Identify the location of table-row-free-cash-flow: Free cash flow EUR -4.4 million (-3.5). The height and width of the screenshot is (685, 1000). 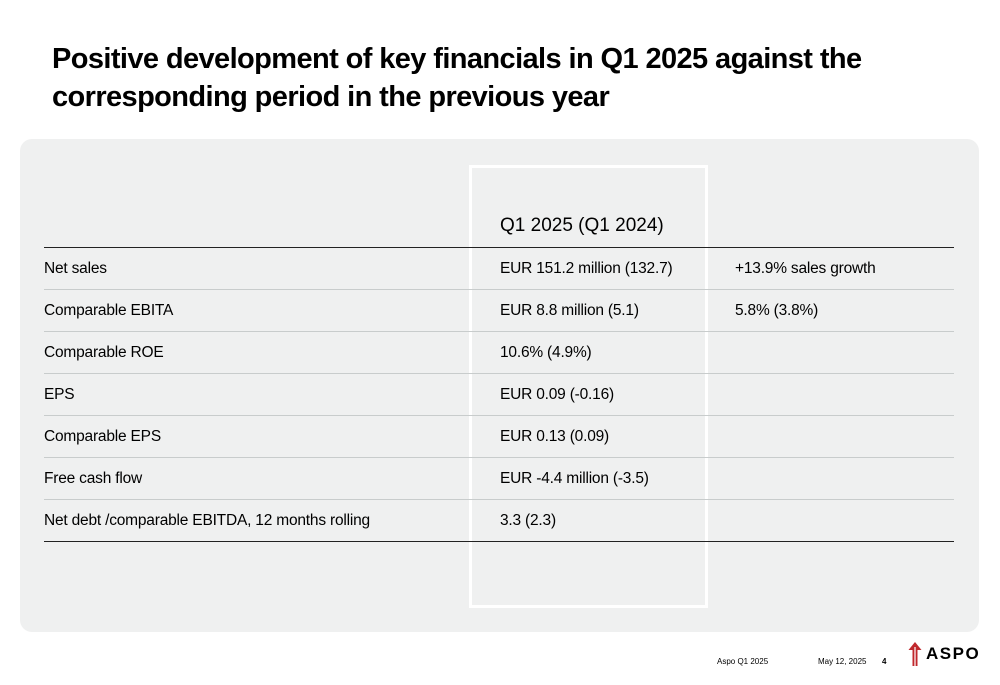
(499, 479).